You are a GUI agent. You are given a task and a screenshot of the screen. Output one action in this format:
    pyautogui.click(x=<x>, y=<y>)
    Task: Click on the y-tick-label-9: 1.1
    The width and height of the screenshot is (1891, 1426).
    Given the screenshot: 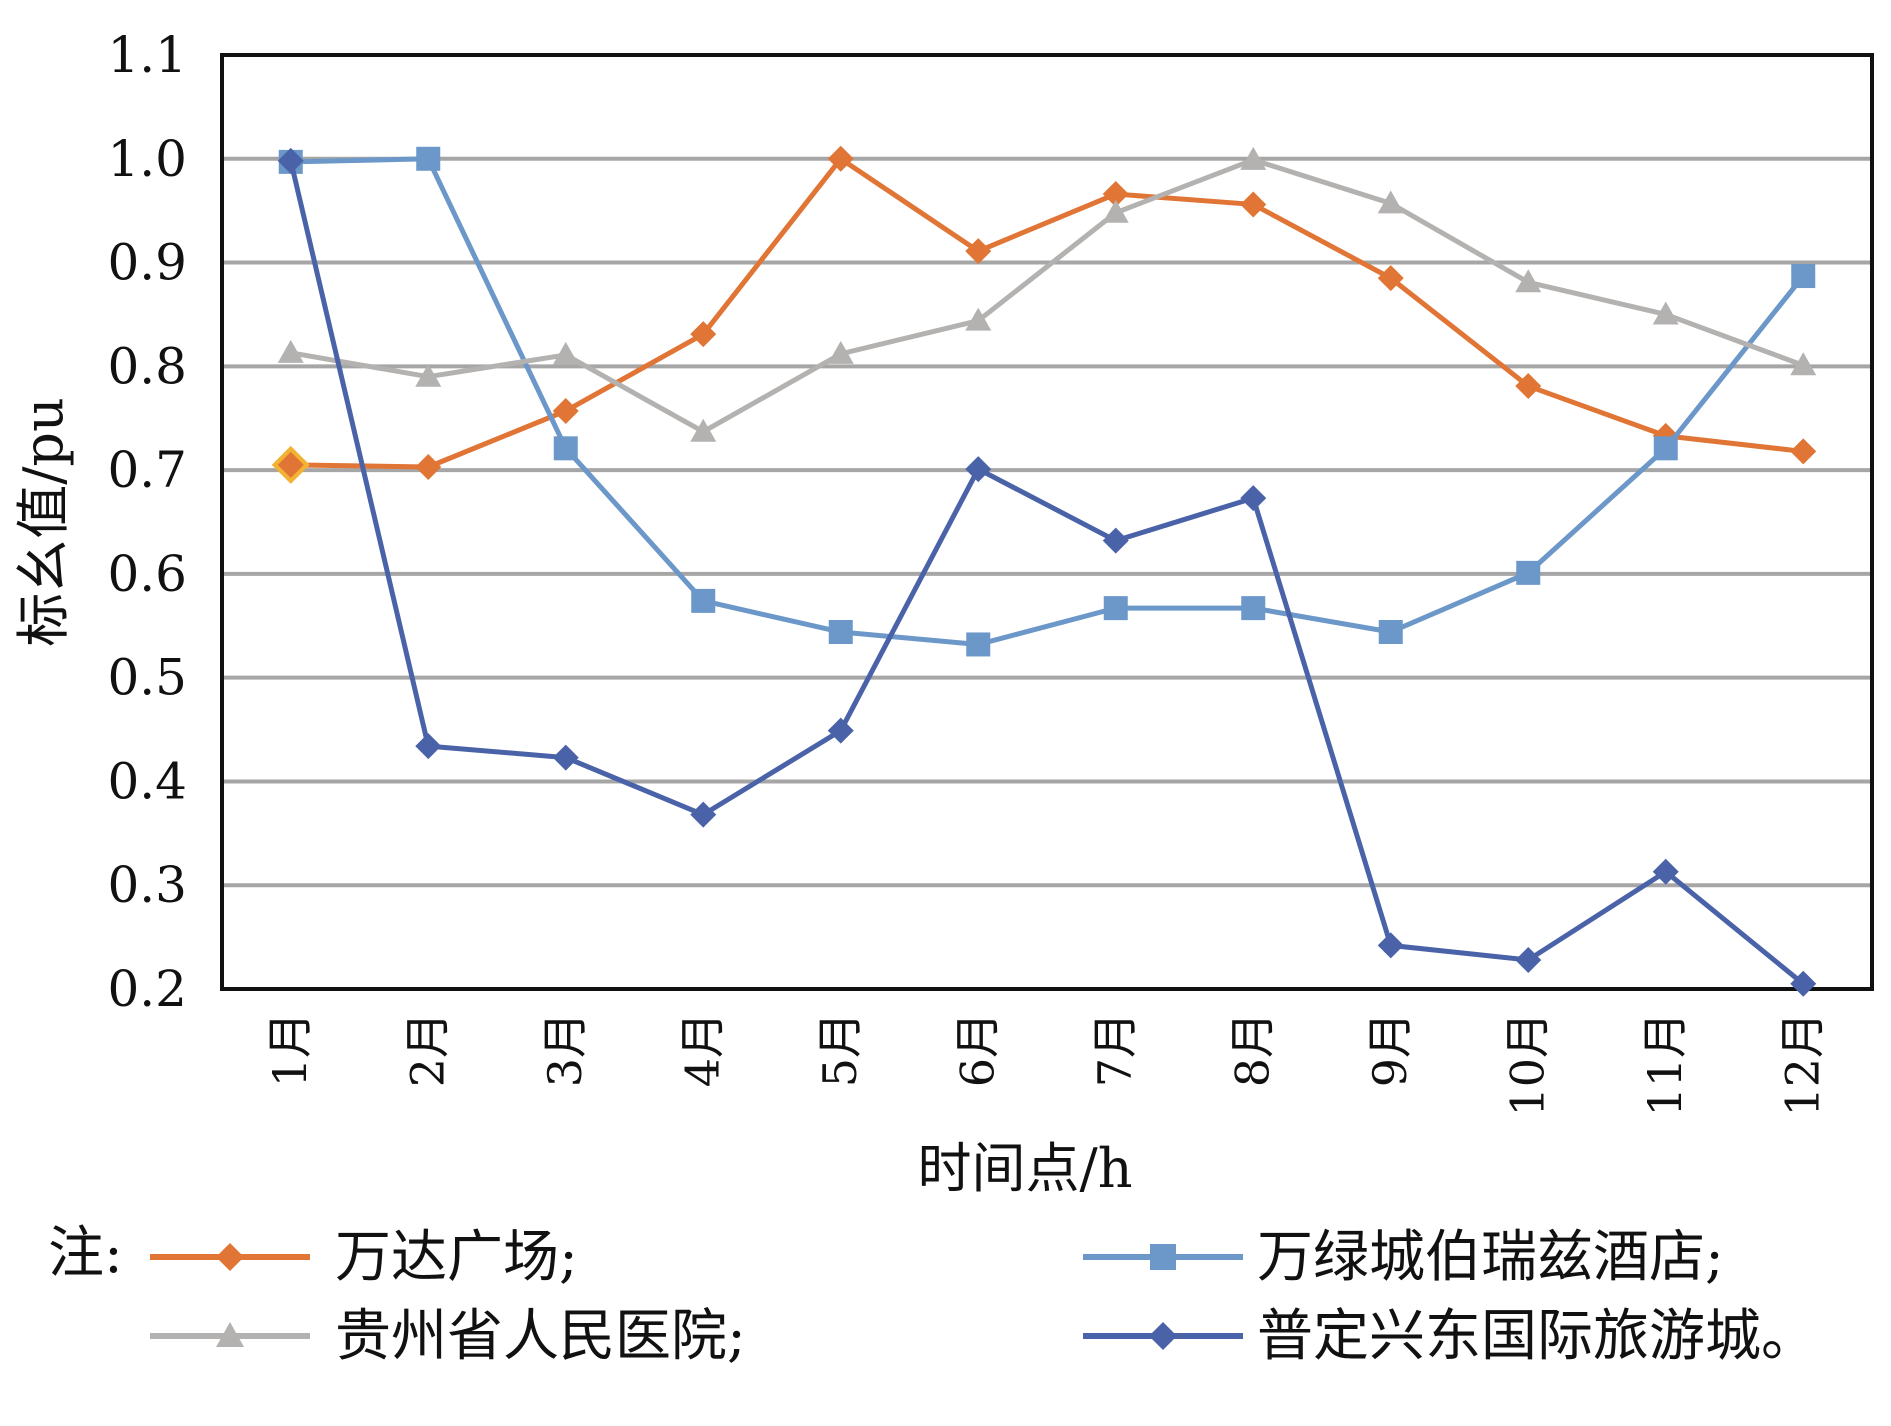 What is the action you would take?
    pyautogui.click(x=147, y=55)
    